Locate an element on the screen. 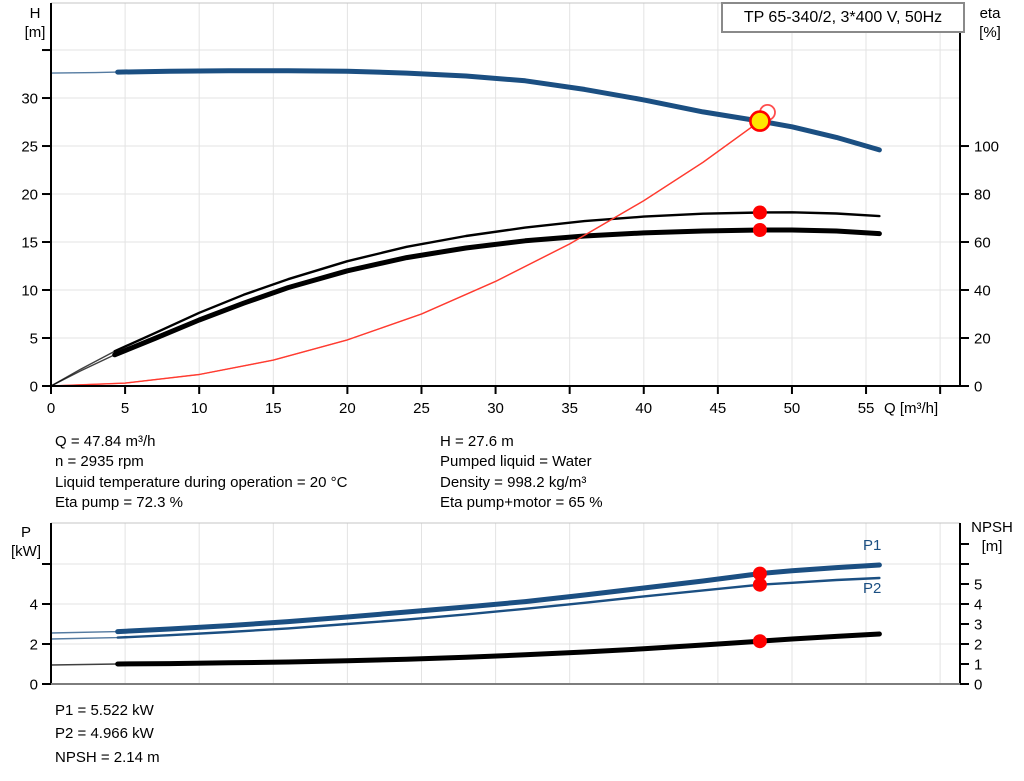 The height and width of the screenshot is (781, 1024). left-axis-tick-label: 4 is located at coordinates (34, 605).